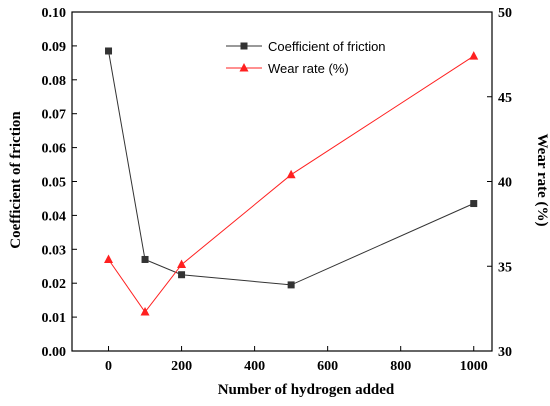 The width and height of the screenshot is (550, 406). Describe the element at coordinates (54, 149) in the screenshot. I see `left-tick-label: 0.06` at that location.